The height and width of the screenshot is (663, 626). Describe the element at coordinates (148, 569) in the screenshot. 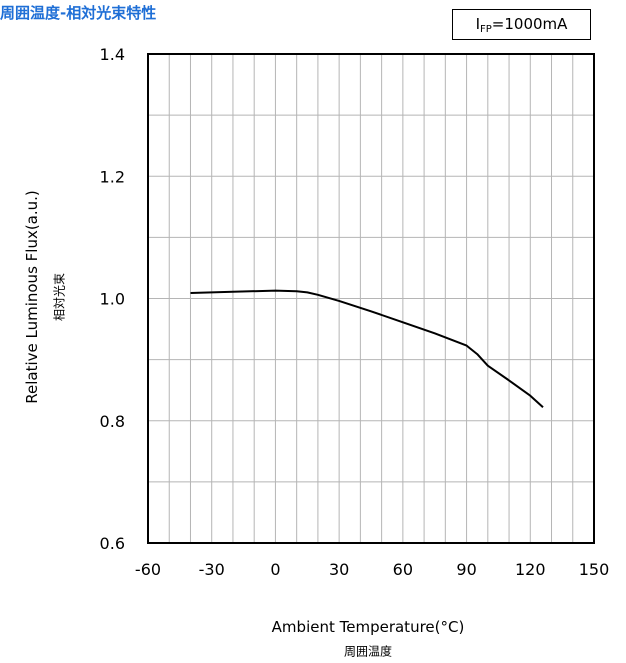

I see `x-tick-label: -60` at that location.